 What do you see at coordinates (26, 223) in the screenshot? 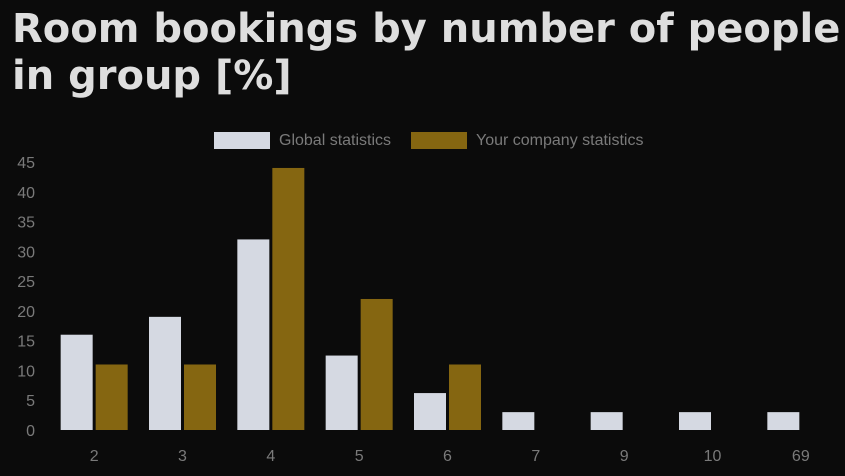
I see `y-tick-label: 35` at bounding box center [26, 223].